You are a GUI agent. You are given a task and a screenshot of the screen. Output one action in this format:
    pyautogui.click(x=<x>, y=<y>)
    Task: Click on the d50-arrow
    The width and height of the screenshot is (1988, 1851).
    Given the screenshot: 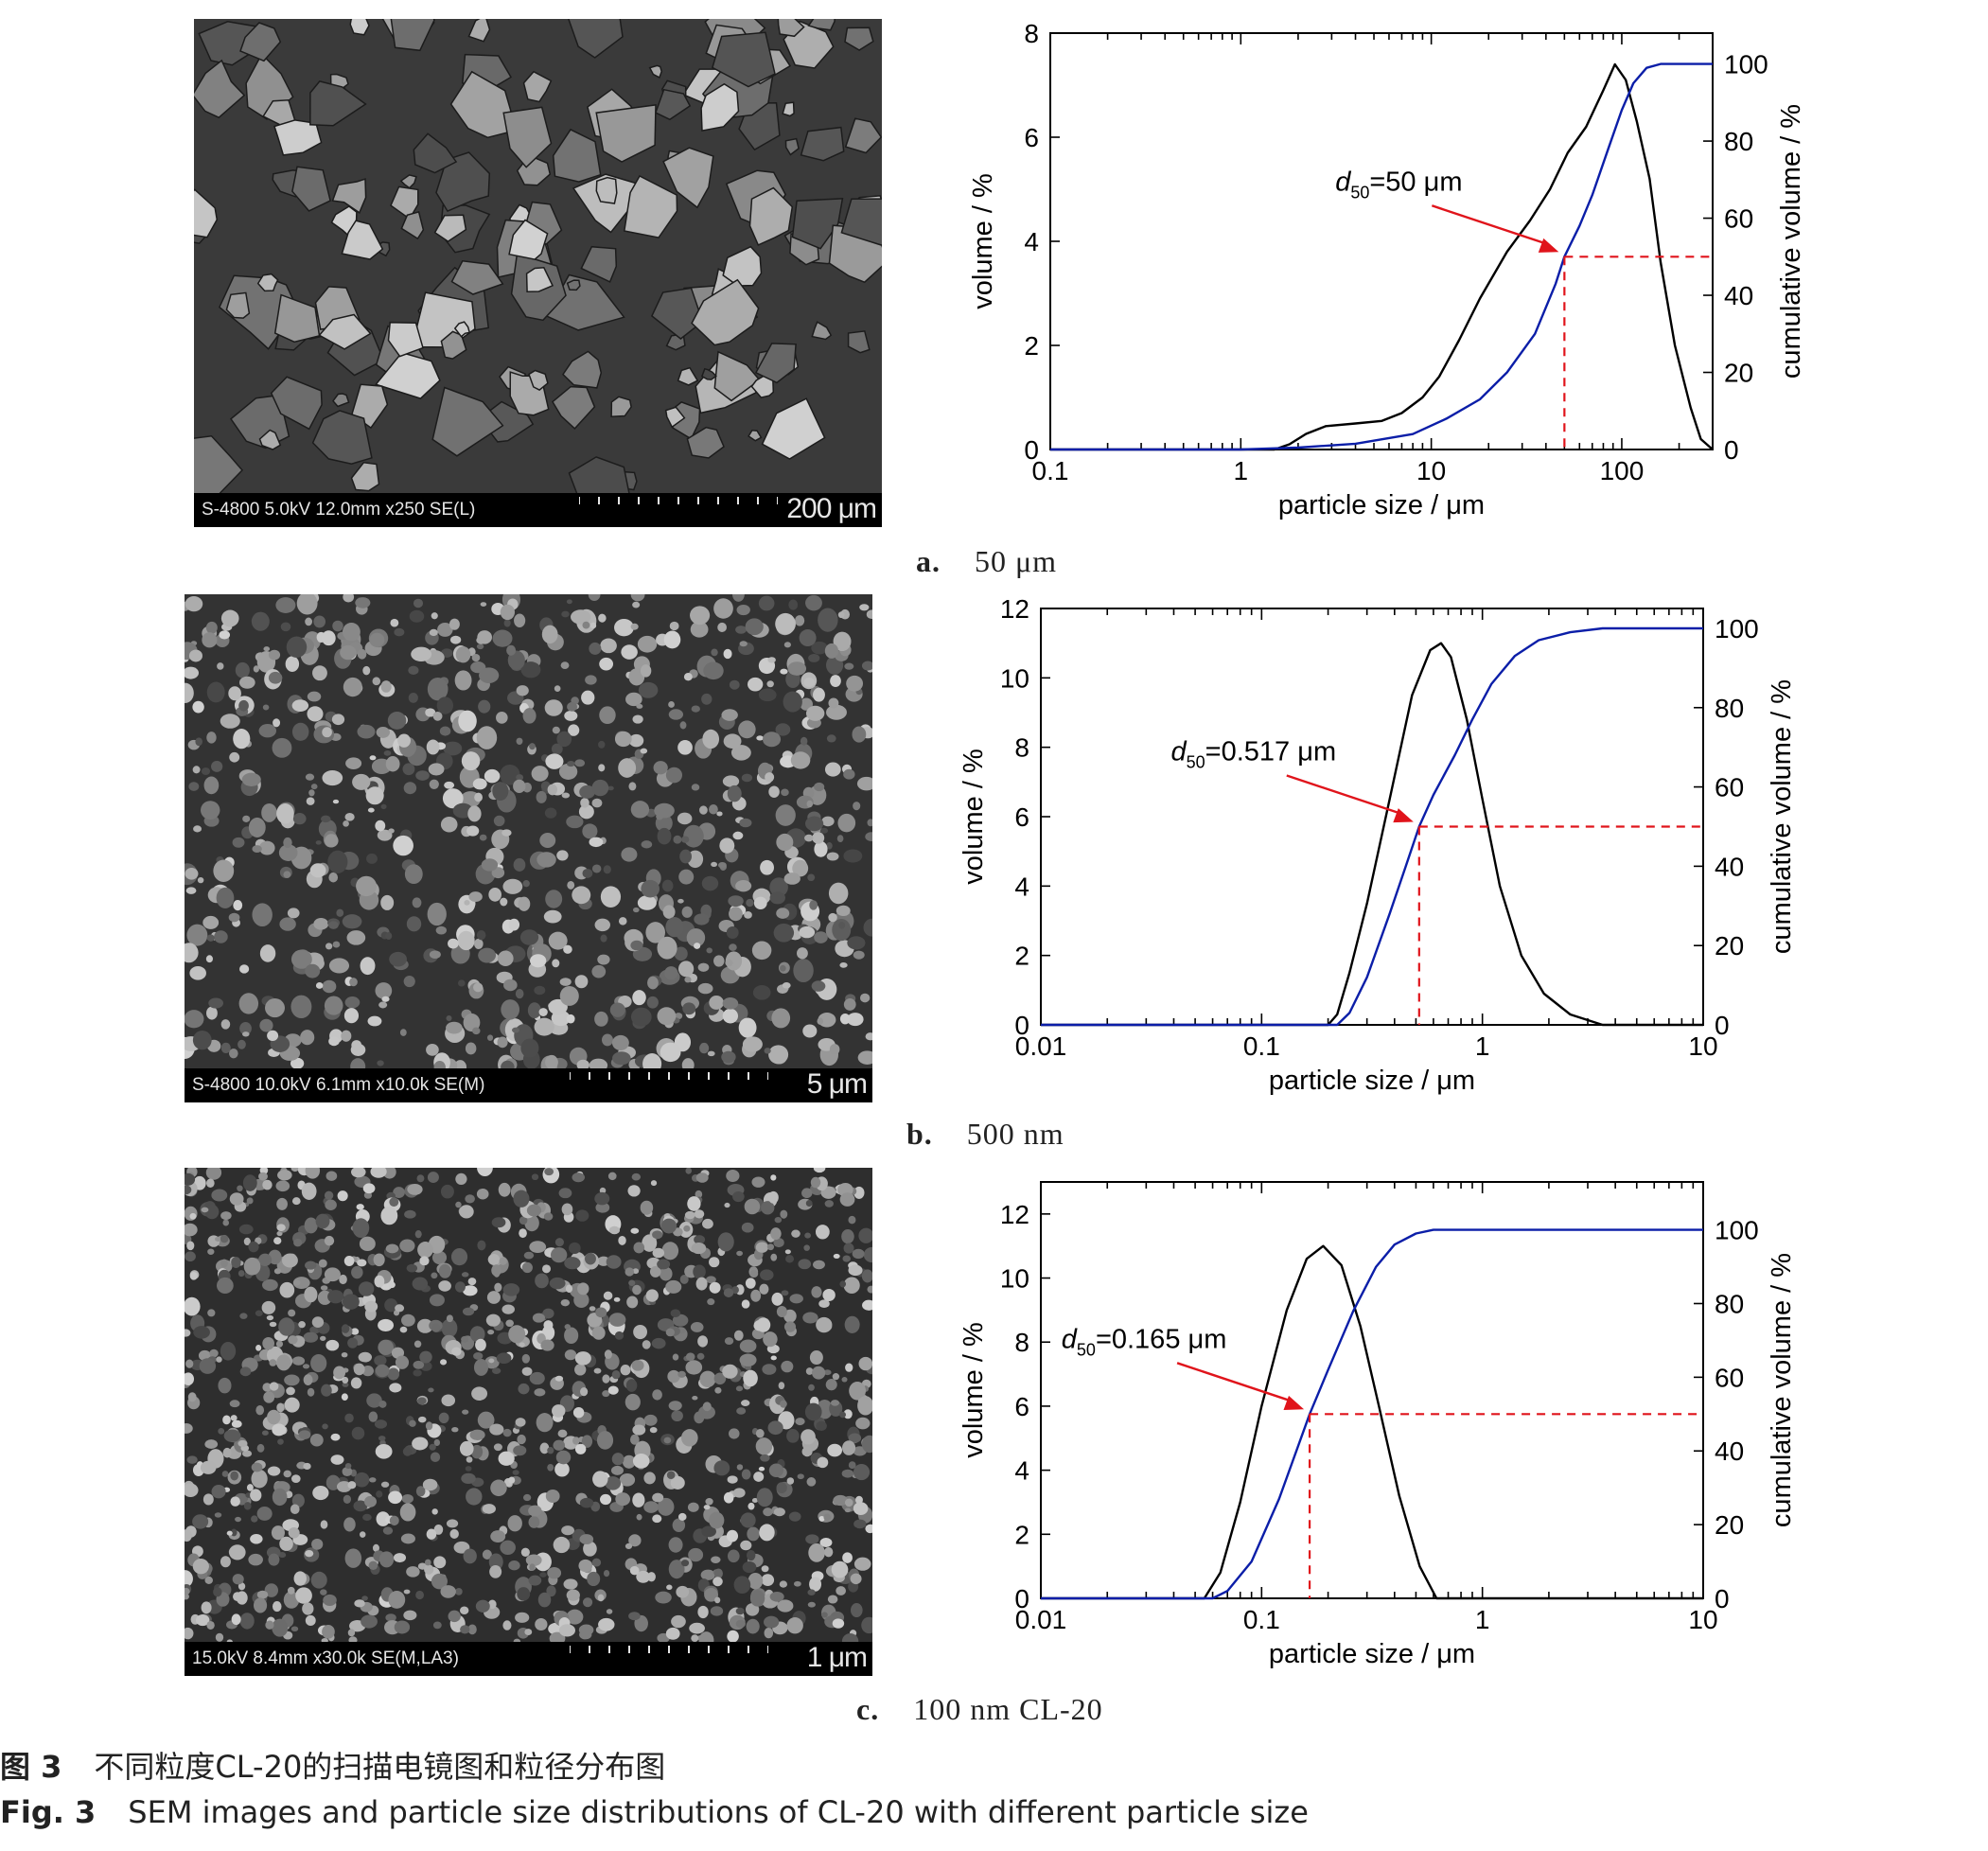 What is the action you would take?
    pyautogui.click(x=1488, y=224)
    